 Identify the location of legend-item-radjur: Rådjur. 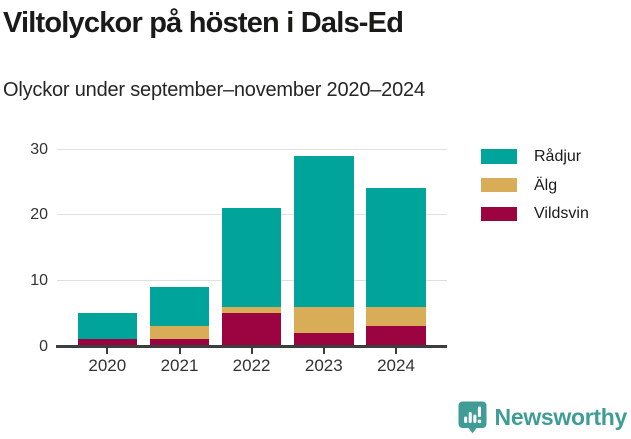
(531, 156).